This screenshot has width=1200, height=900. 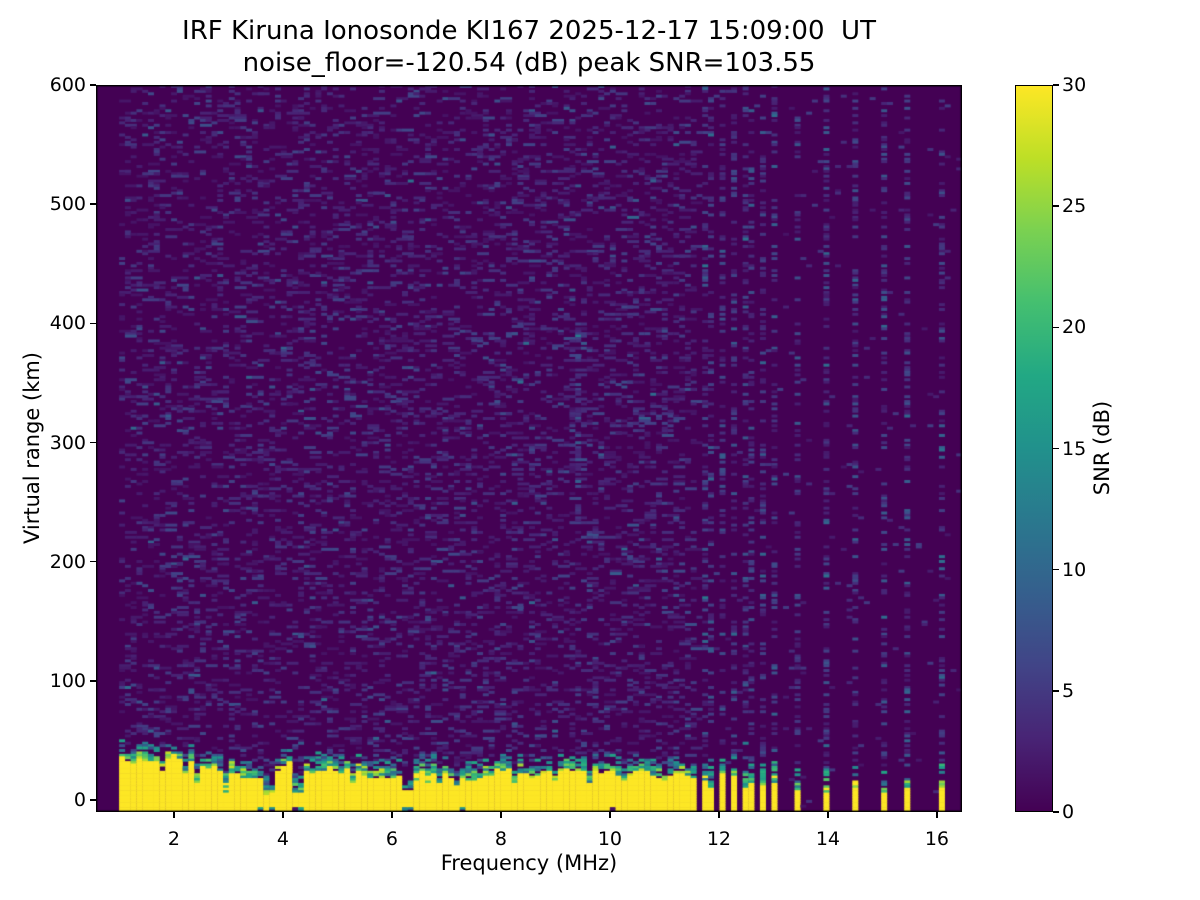 I want to click on colorbar-tick-label: 10, so click(x=1074, y=569).